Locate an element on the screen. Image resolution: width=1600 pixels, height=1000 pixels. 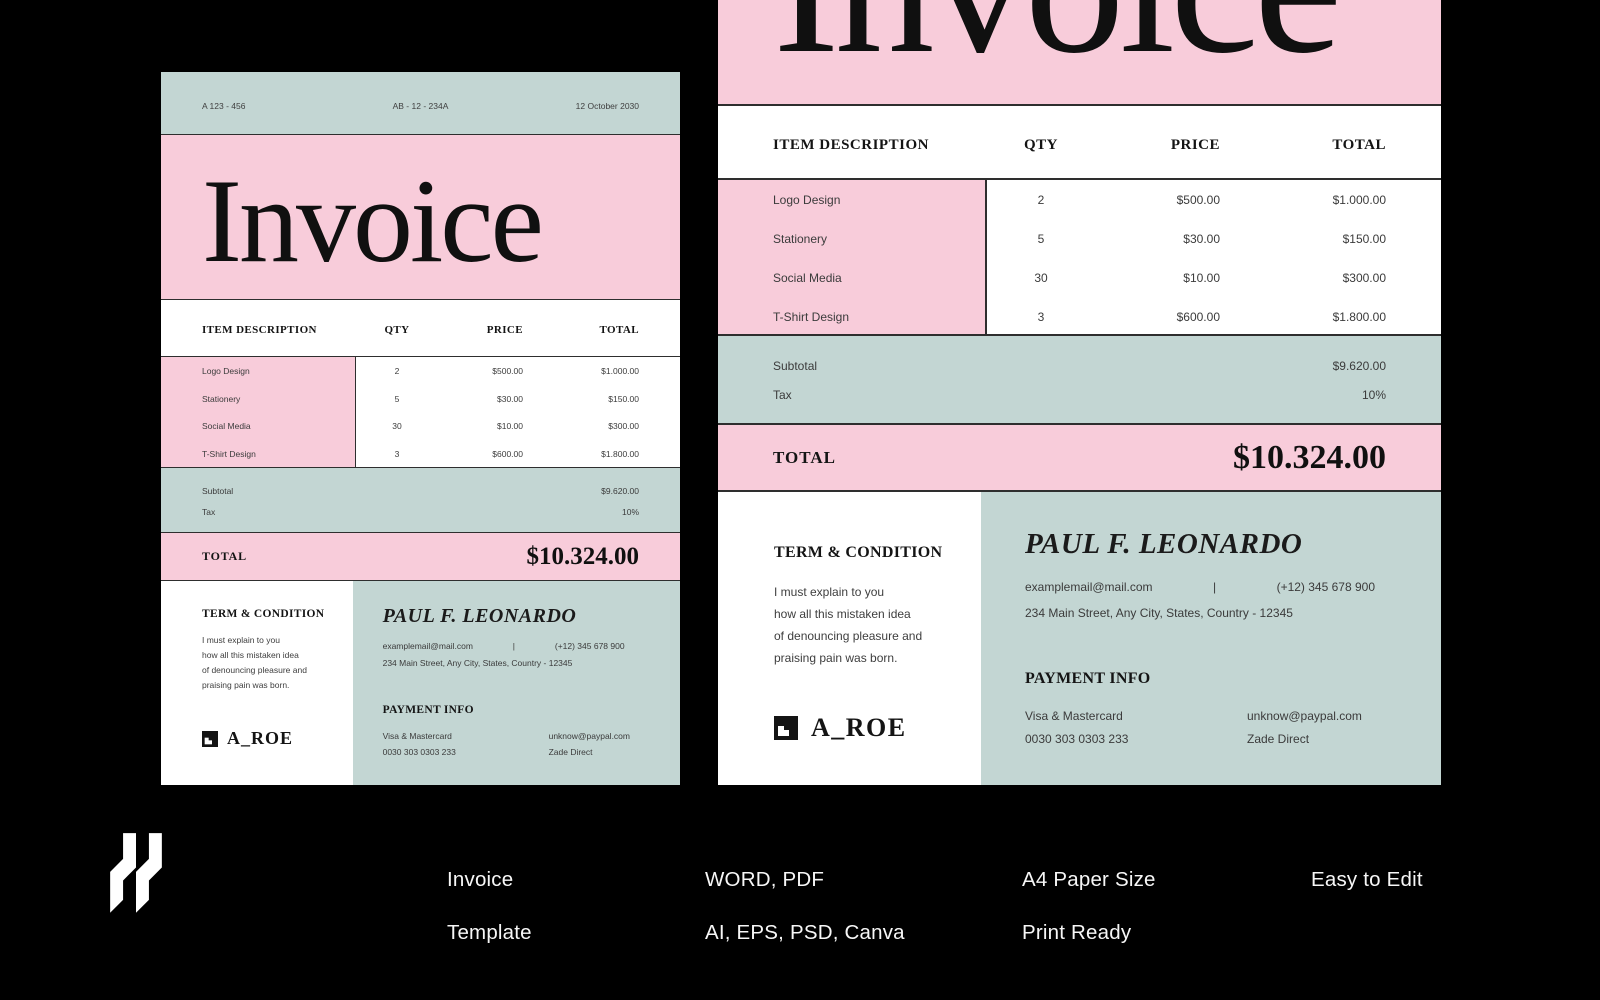
tax-row: Tax 10% is located at coordinates (420, 512).